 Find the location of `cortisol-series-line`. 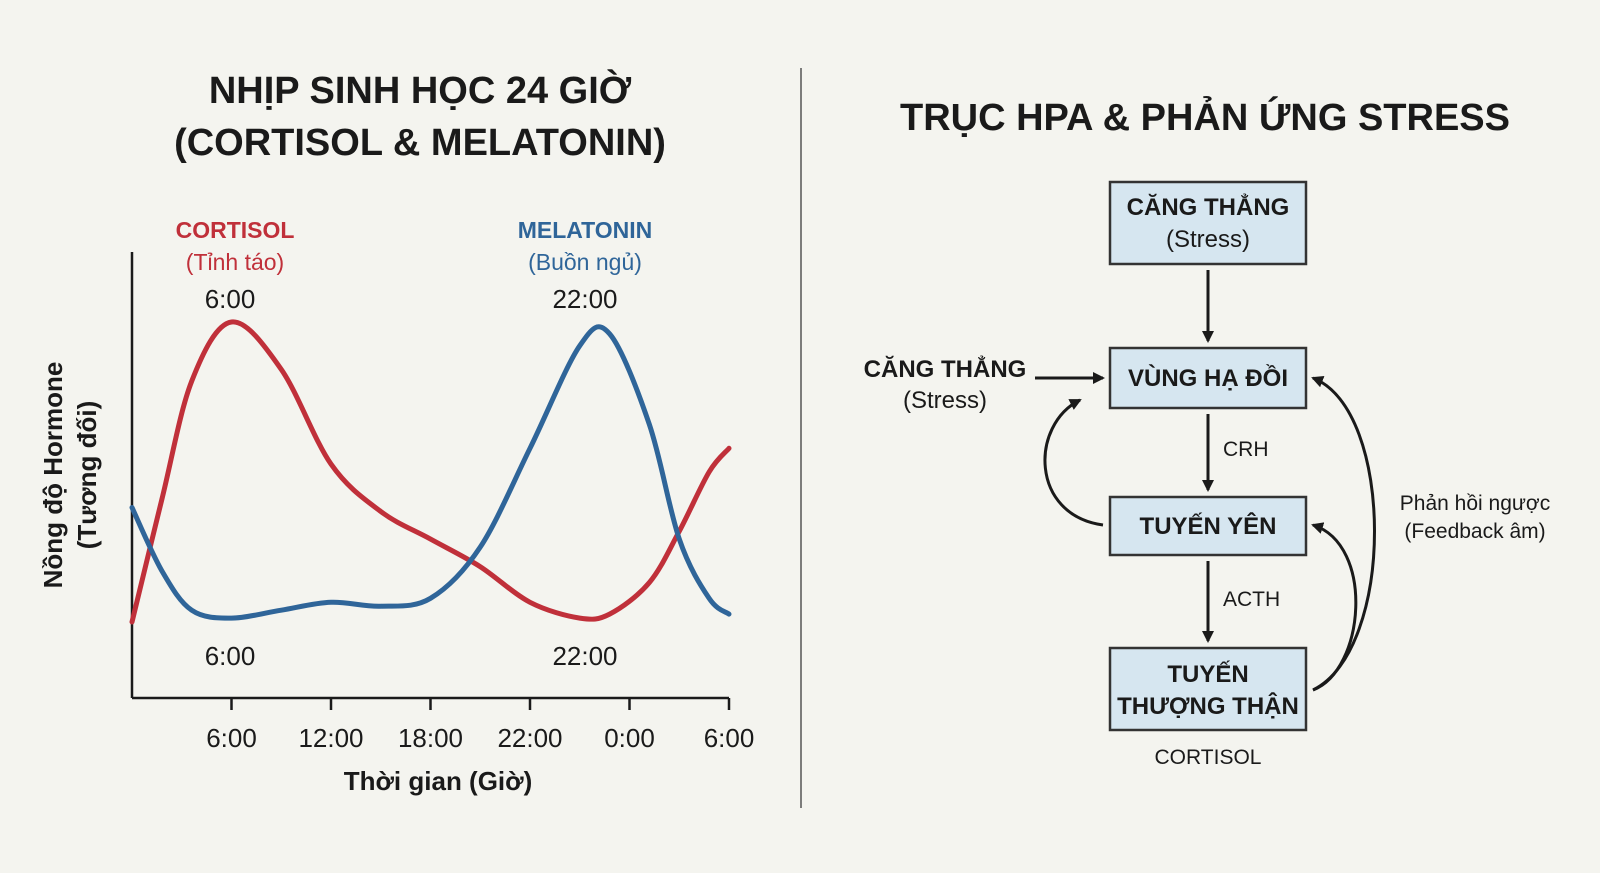

cortisol-series-line is located at coordinates (430, 472).